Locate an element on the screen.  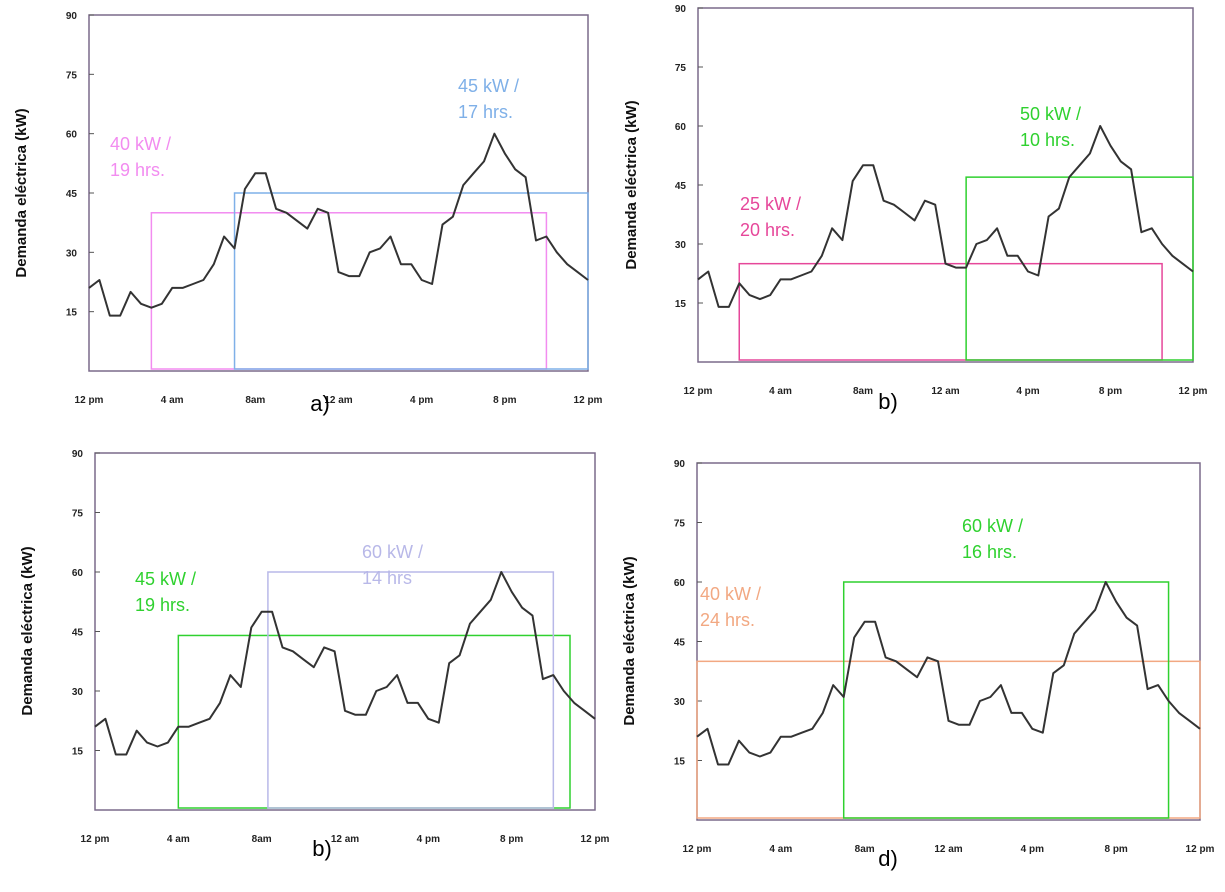
region-label-line2: 20 hrs. is located at coordinates (767, 230).